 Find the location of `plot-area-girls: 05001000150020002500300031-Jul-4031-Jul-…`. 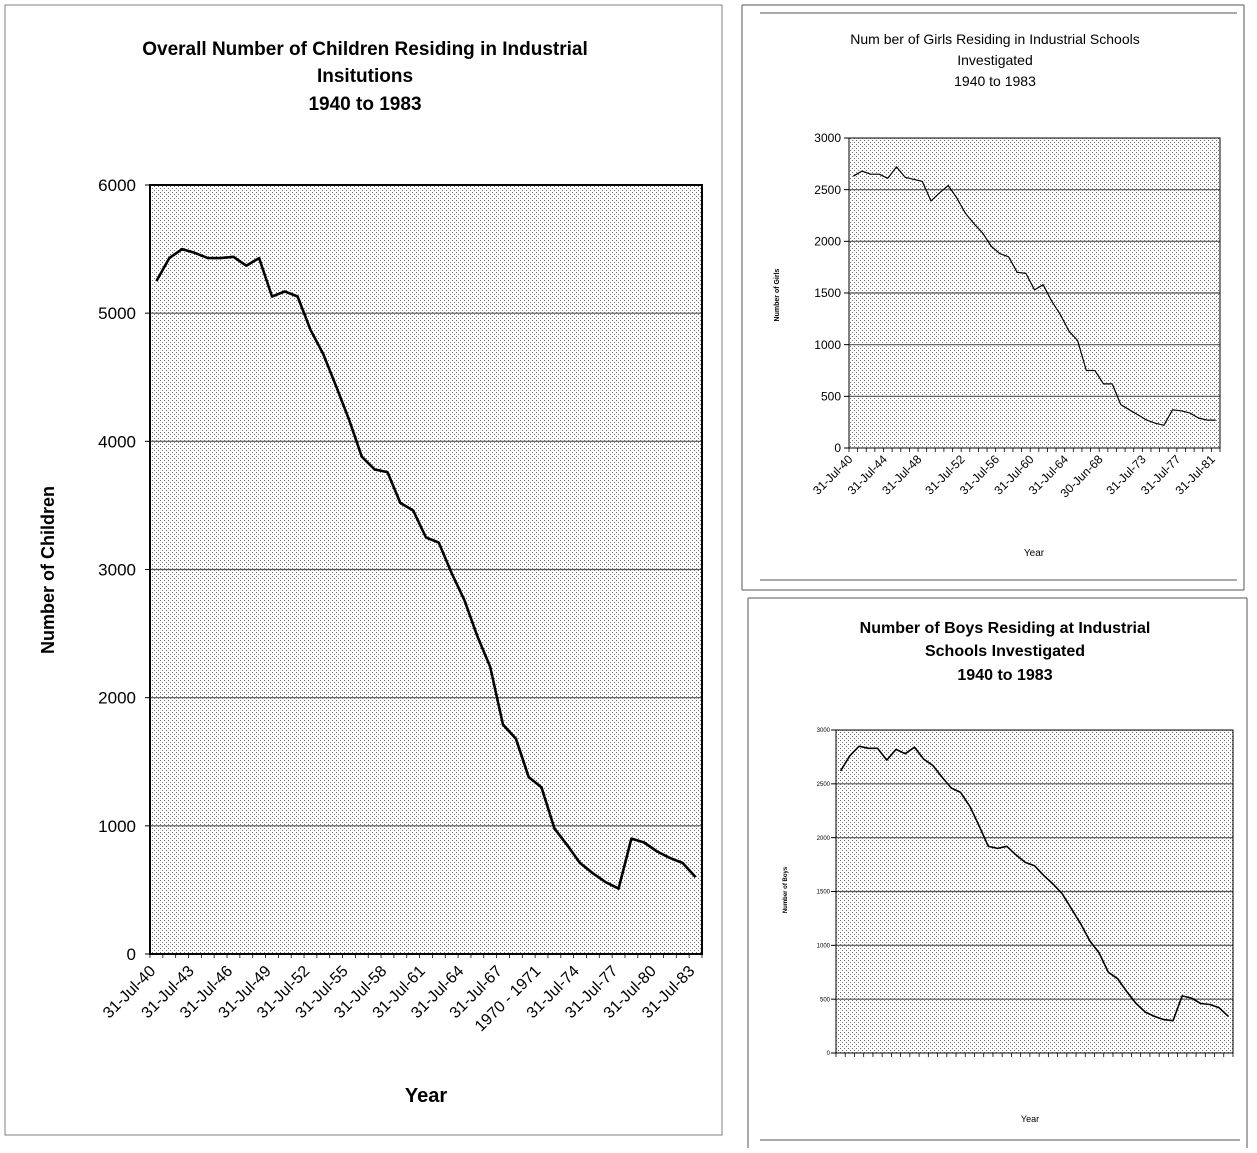

plot-area-girls: 05001000150020002500300031-Jul-4031-Jul-… is located at coordinates (1015, 315).